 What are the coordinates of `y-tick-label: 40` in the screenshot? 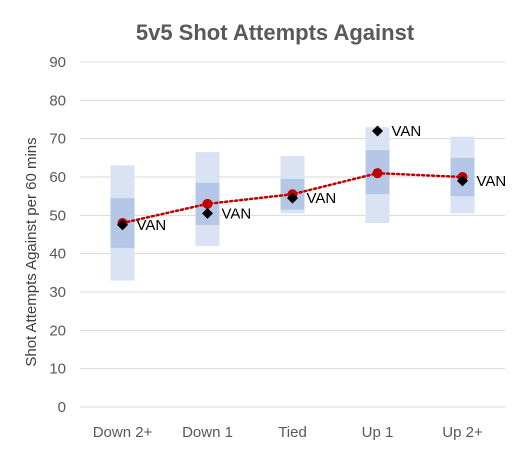 It's located at (57, 254).